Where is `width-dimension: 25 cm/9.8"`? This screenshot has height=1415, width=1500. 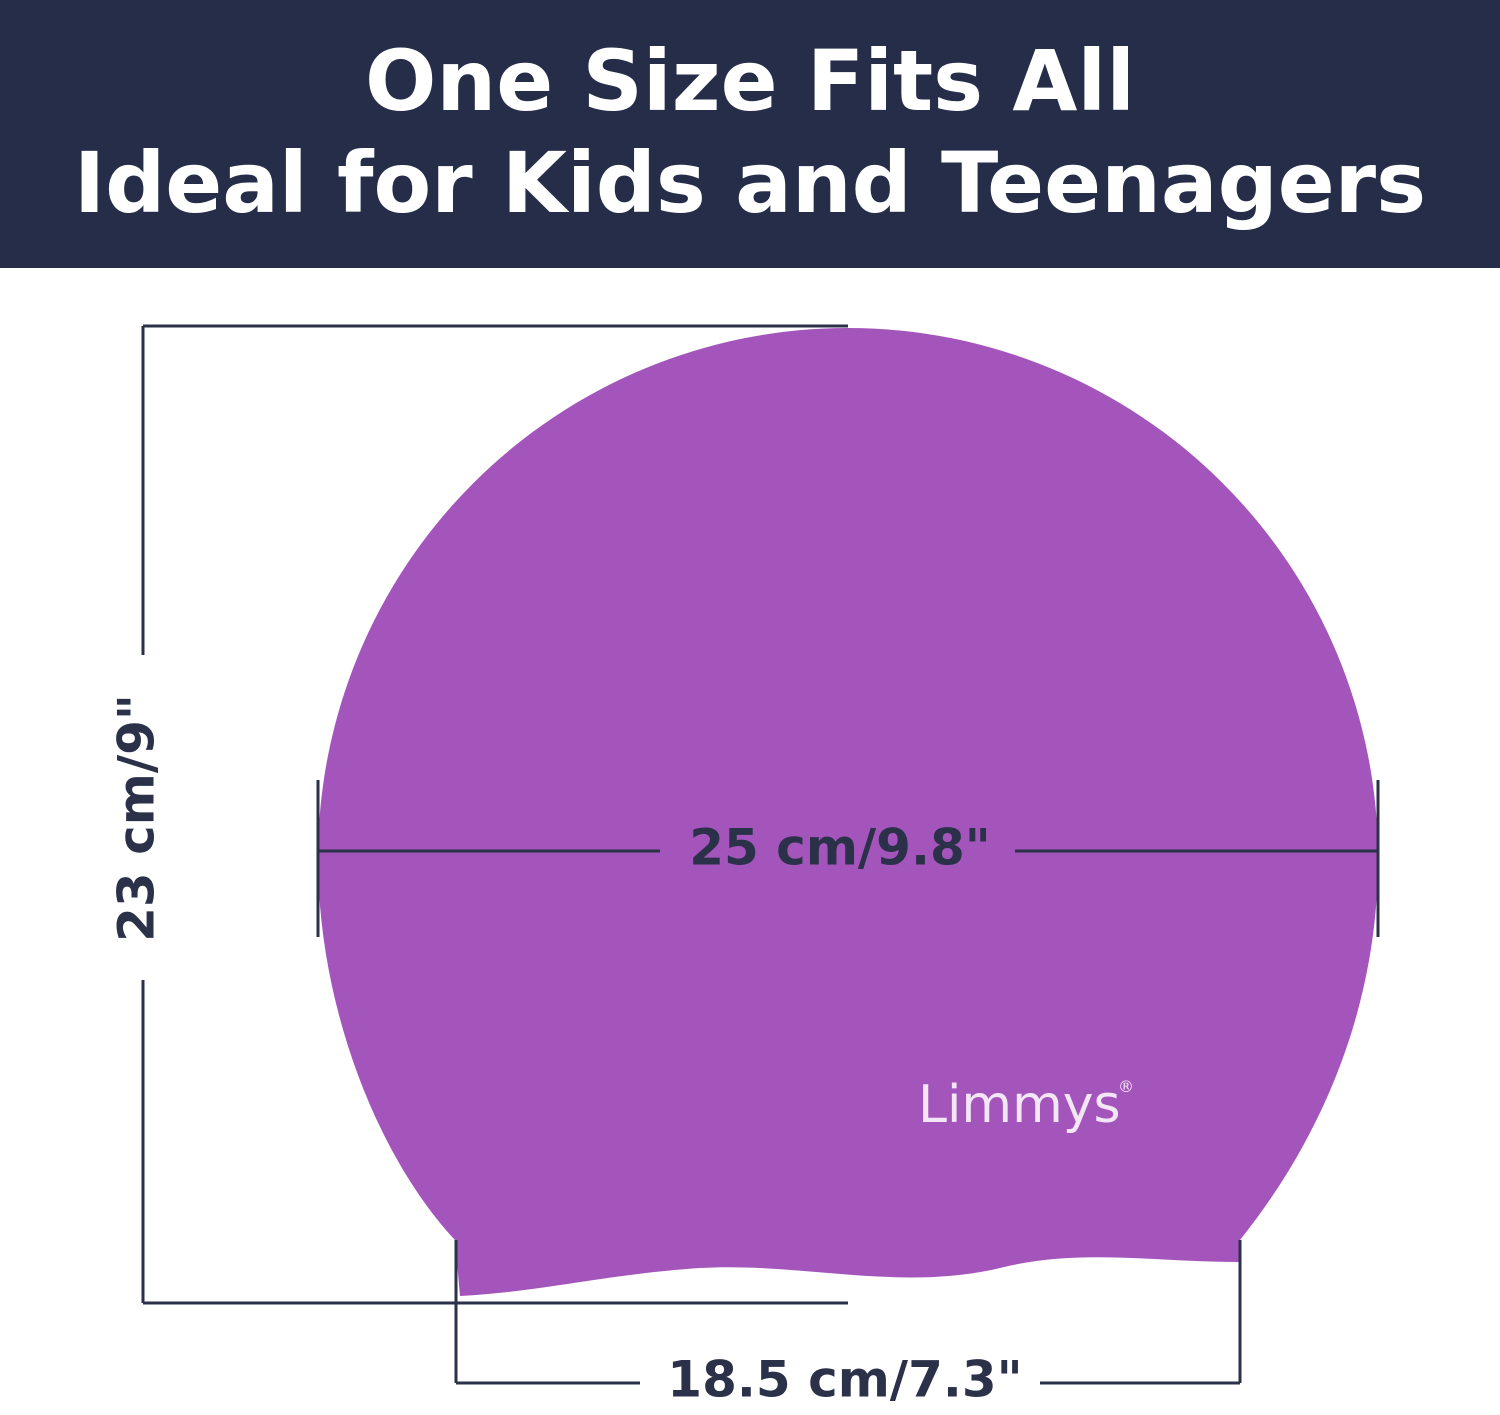 width-dimension: 25 cm/9.8" is located at coordinates (848, 858).